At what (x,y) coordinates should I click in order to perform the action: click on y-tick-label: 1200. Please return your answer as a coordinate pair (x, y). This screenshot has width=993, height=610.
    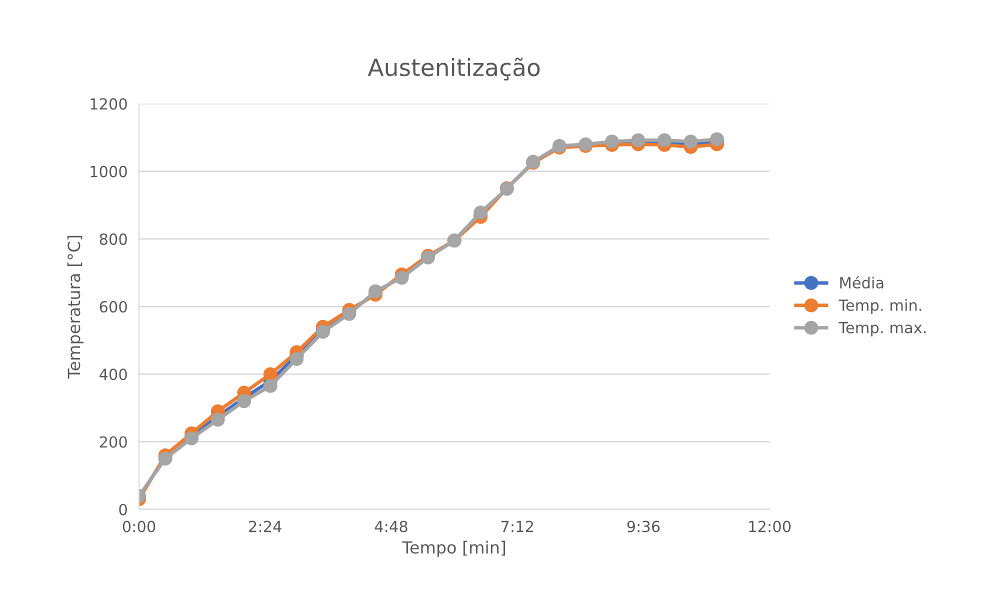
    Looking at the image, I should click on (108, 104).